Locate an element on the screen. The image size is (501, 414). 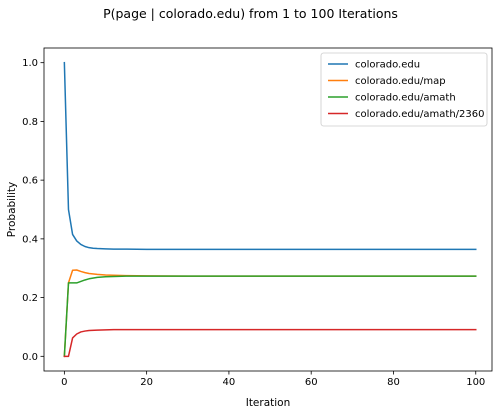
x-tick-label: 60 is located at coordinates (311, 382).